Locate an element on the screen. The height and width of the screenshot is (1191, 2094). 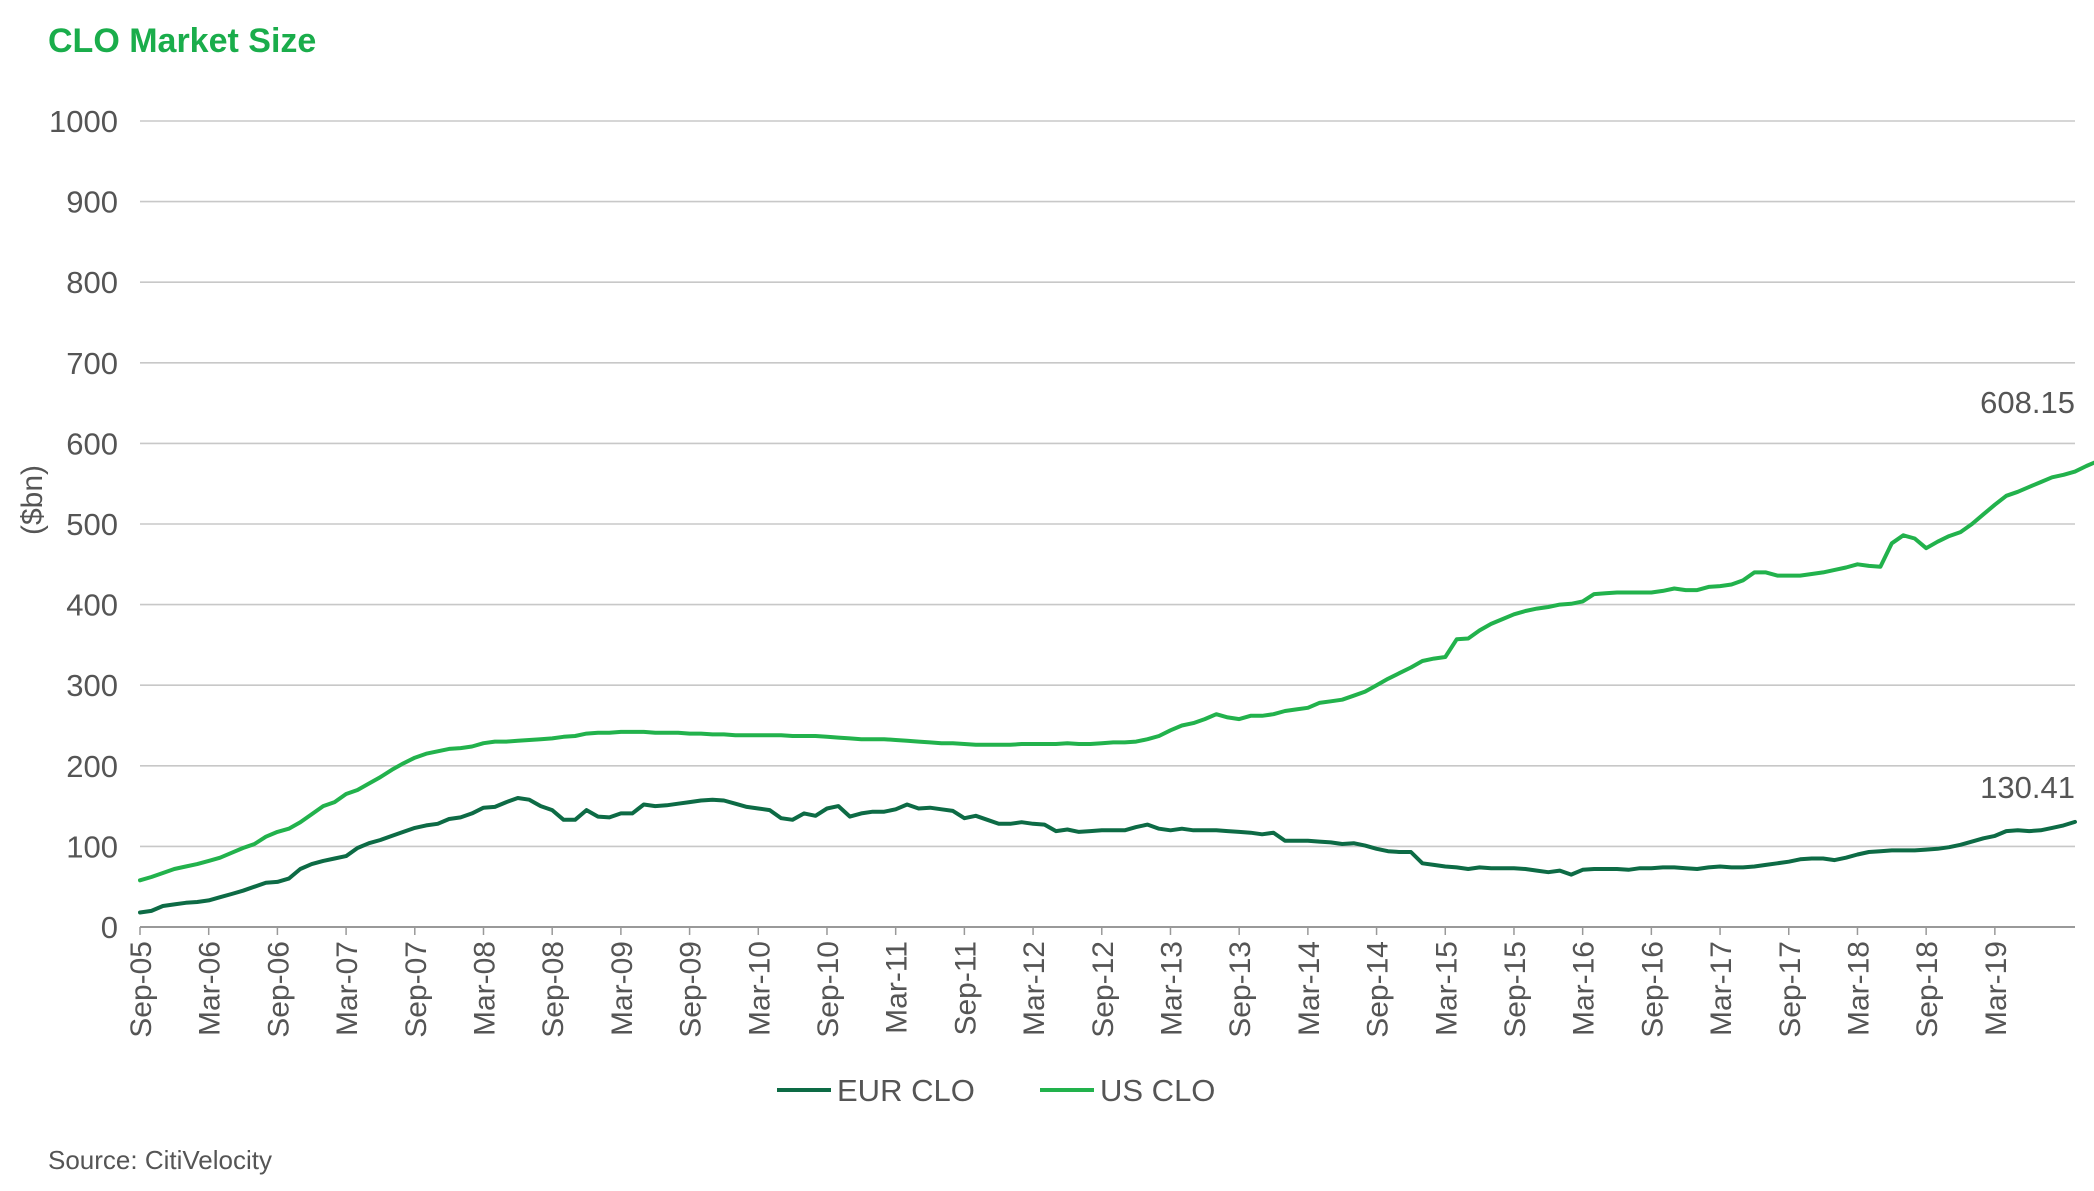
x-tick-label: Sep-05 is located at coordinates (141, 989).